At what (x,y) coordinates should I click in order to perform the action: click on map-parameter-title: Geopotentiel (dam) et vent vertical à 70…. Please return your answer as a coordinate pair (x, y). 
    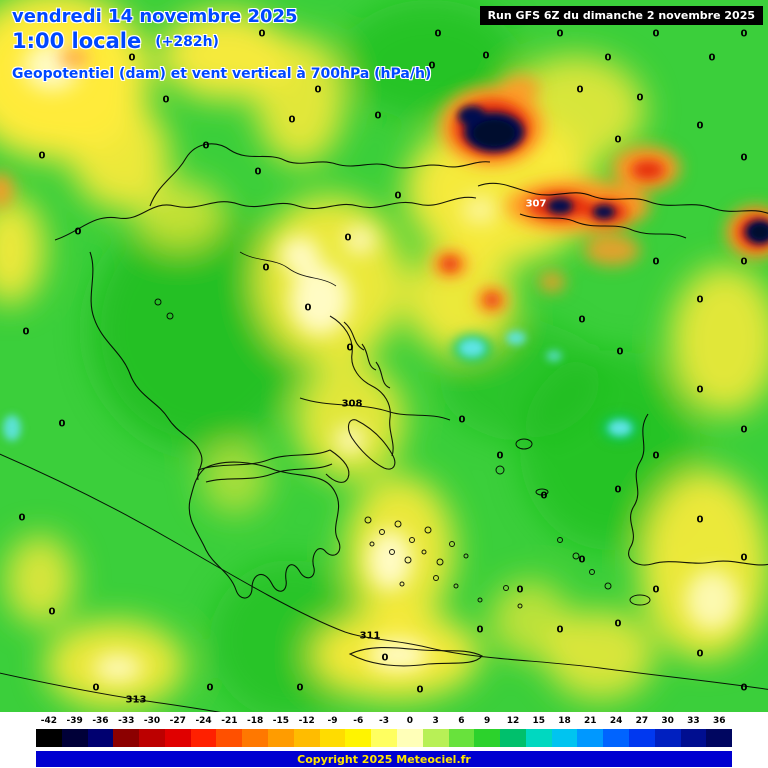
    Looking at the image, I should click on (222, 74).